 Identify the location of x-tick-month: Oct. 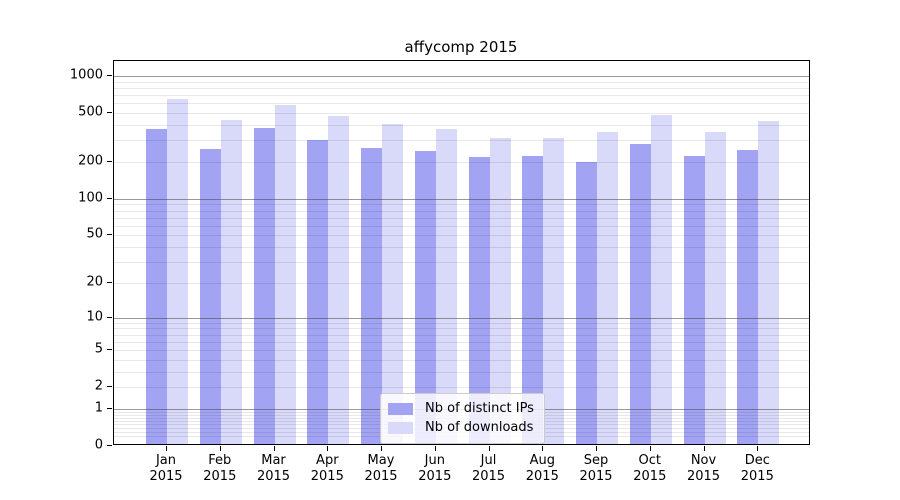
(650, 460).